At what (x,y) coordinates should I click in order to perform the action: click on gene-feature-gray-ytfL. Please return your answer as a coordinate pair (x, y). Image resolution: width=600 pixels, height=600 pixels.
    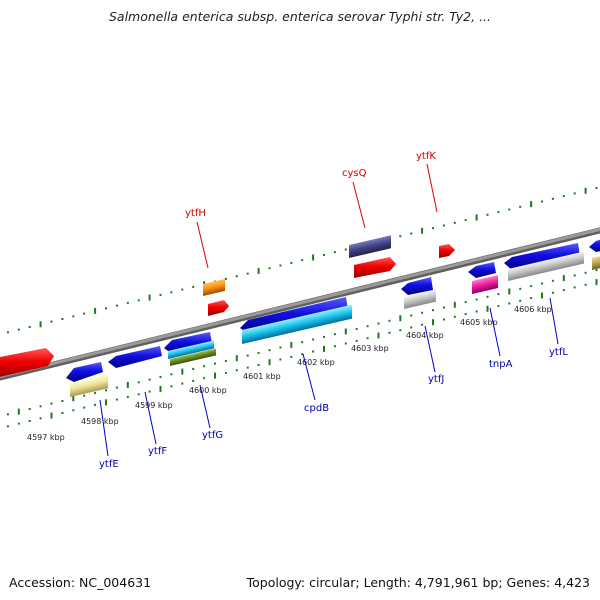
    Looking at the image, I should click on (546, 266).